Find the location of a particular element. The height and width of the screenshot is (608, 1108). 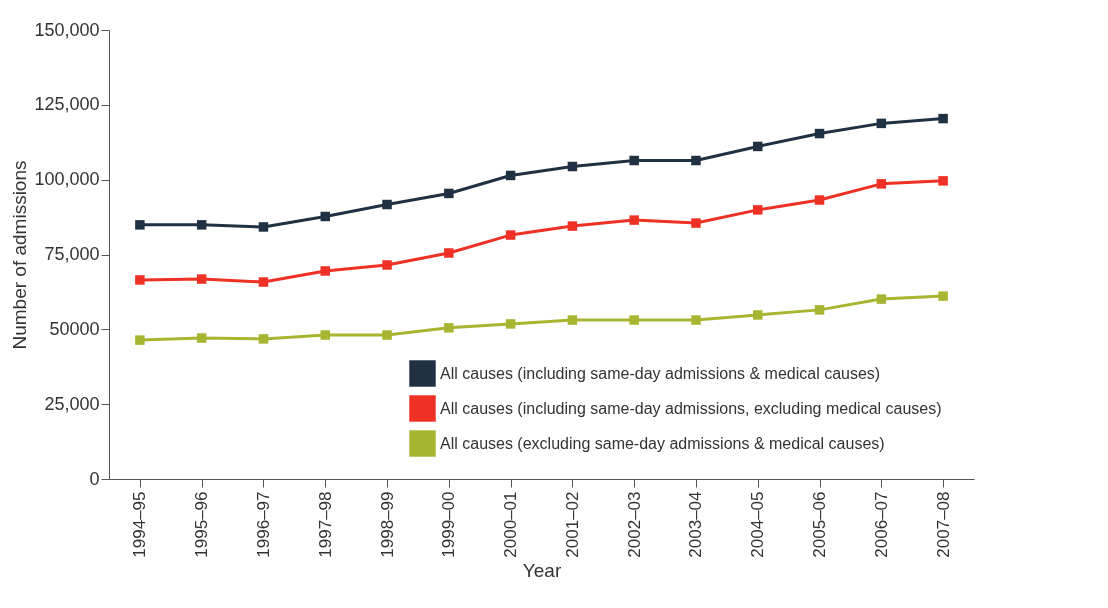

x-tick-label: 2001–02 is located at coordinates (572, 524).